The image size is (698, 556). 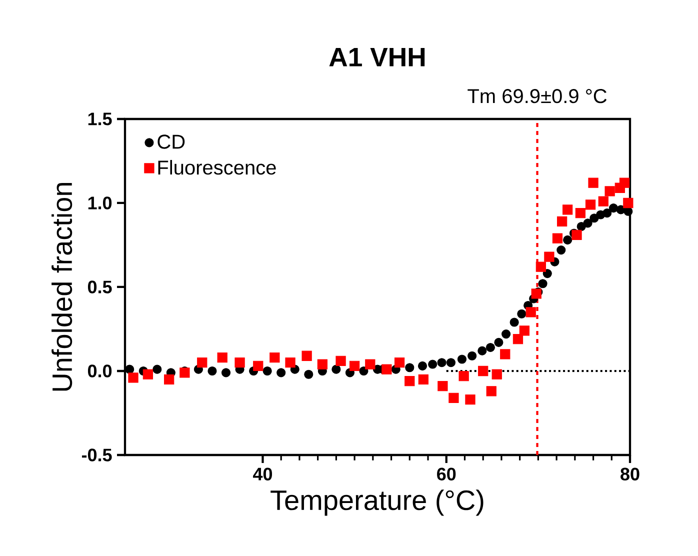 What do you see at coordinates (262, 474) in the screenshot?
I see `x-tick-label: 40` at bounding box center [262, 474].